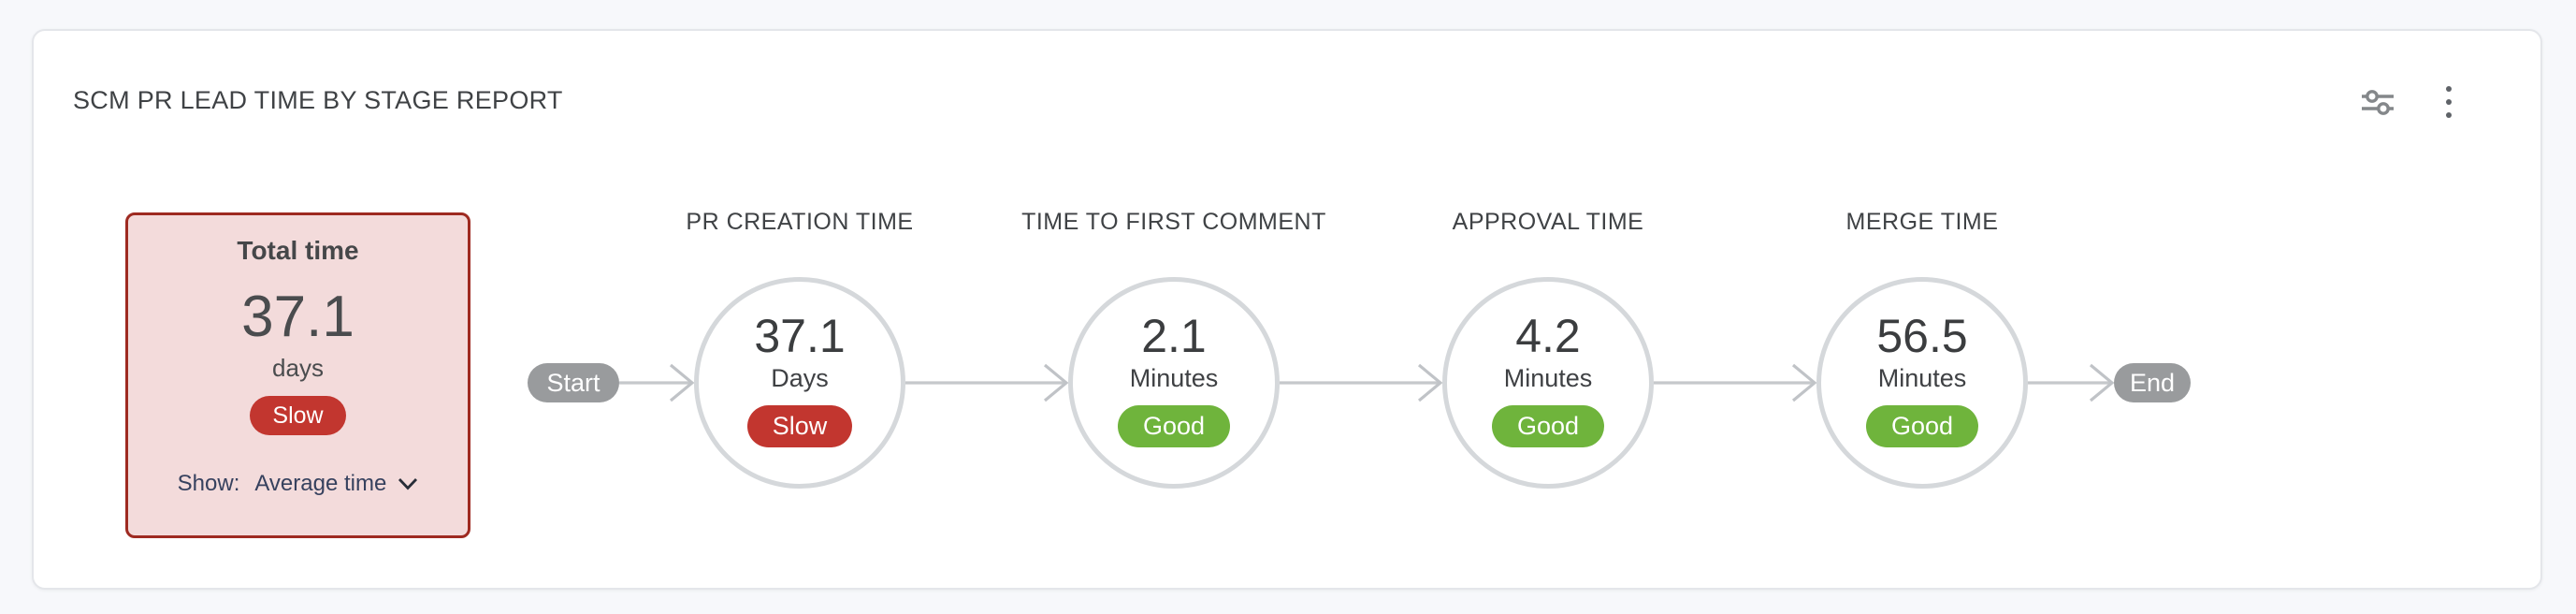 The height and width of the screenshot is (614, 2576). I want to click on flow-end-pill: End, so click(2153, 382).